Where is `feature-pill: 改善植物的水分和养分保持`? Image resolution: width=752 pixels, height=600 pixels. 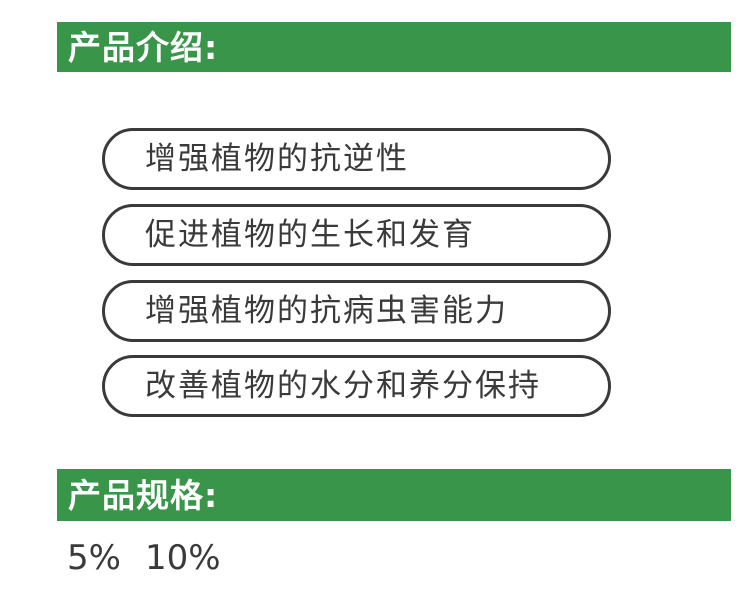
feature-pill: 改善植物的水分和养分保持 is located at coordinates (356, 386).